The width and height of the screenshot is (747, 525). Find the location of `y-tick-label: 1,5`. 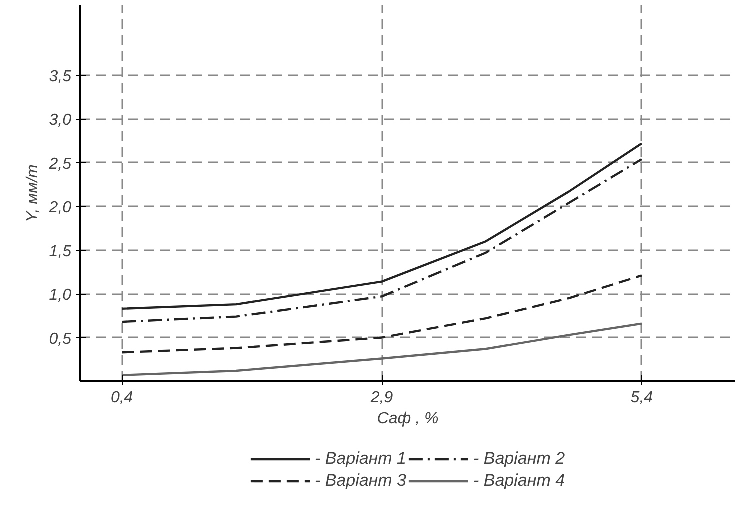

y-tick-label: 1,5 is located at coordinates (60, 251).